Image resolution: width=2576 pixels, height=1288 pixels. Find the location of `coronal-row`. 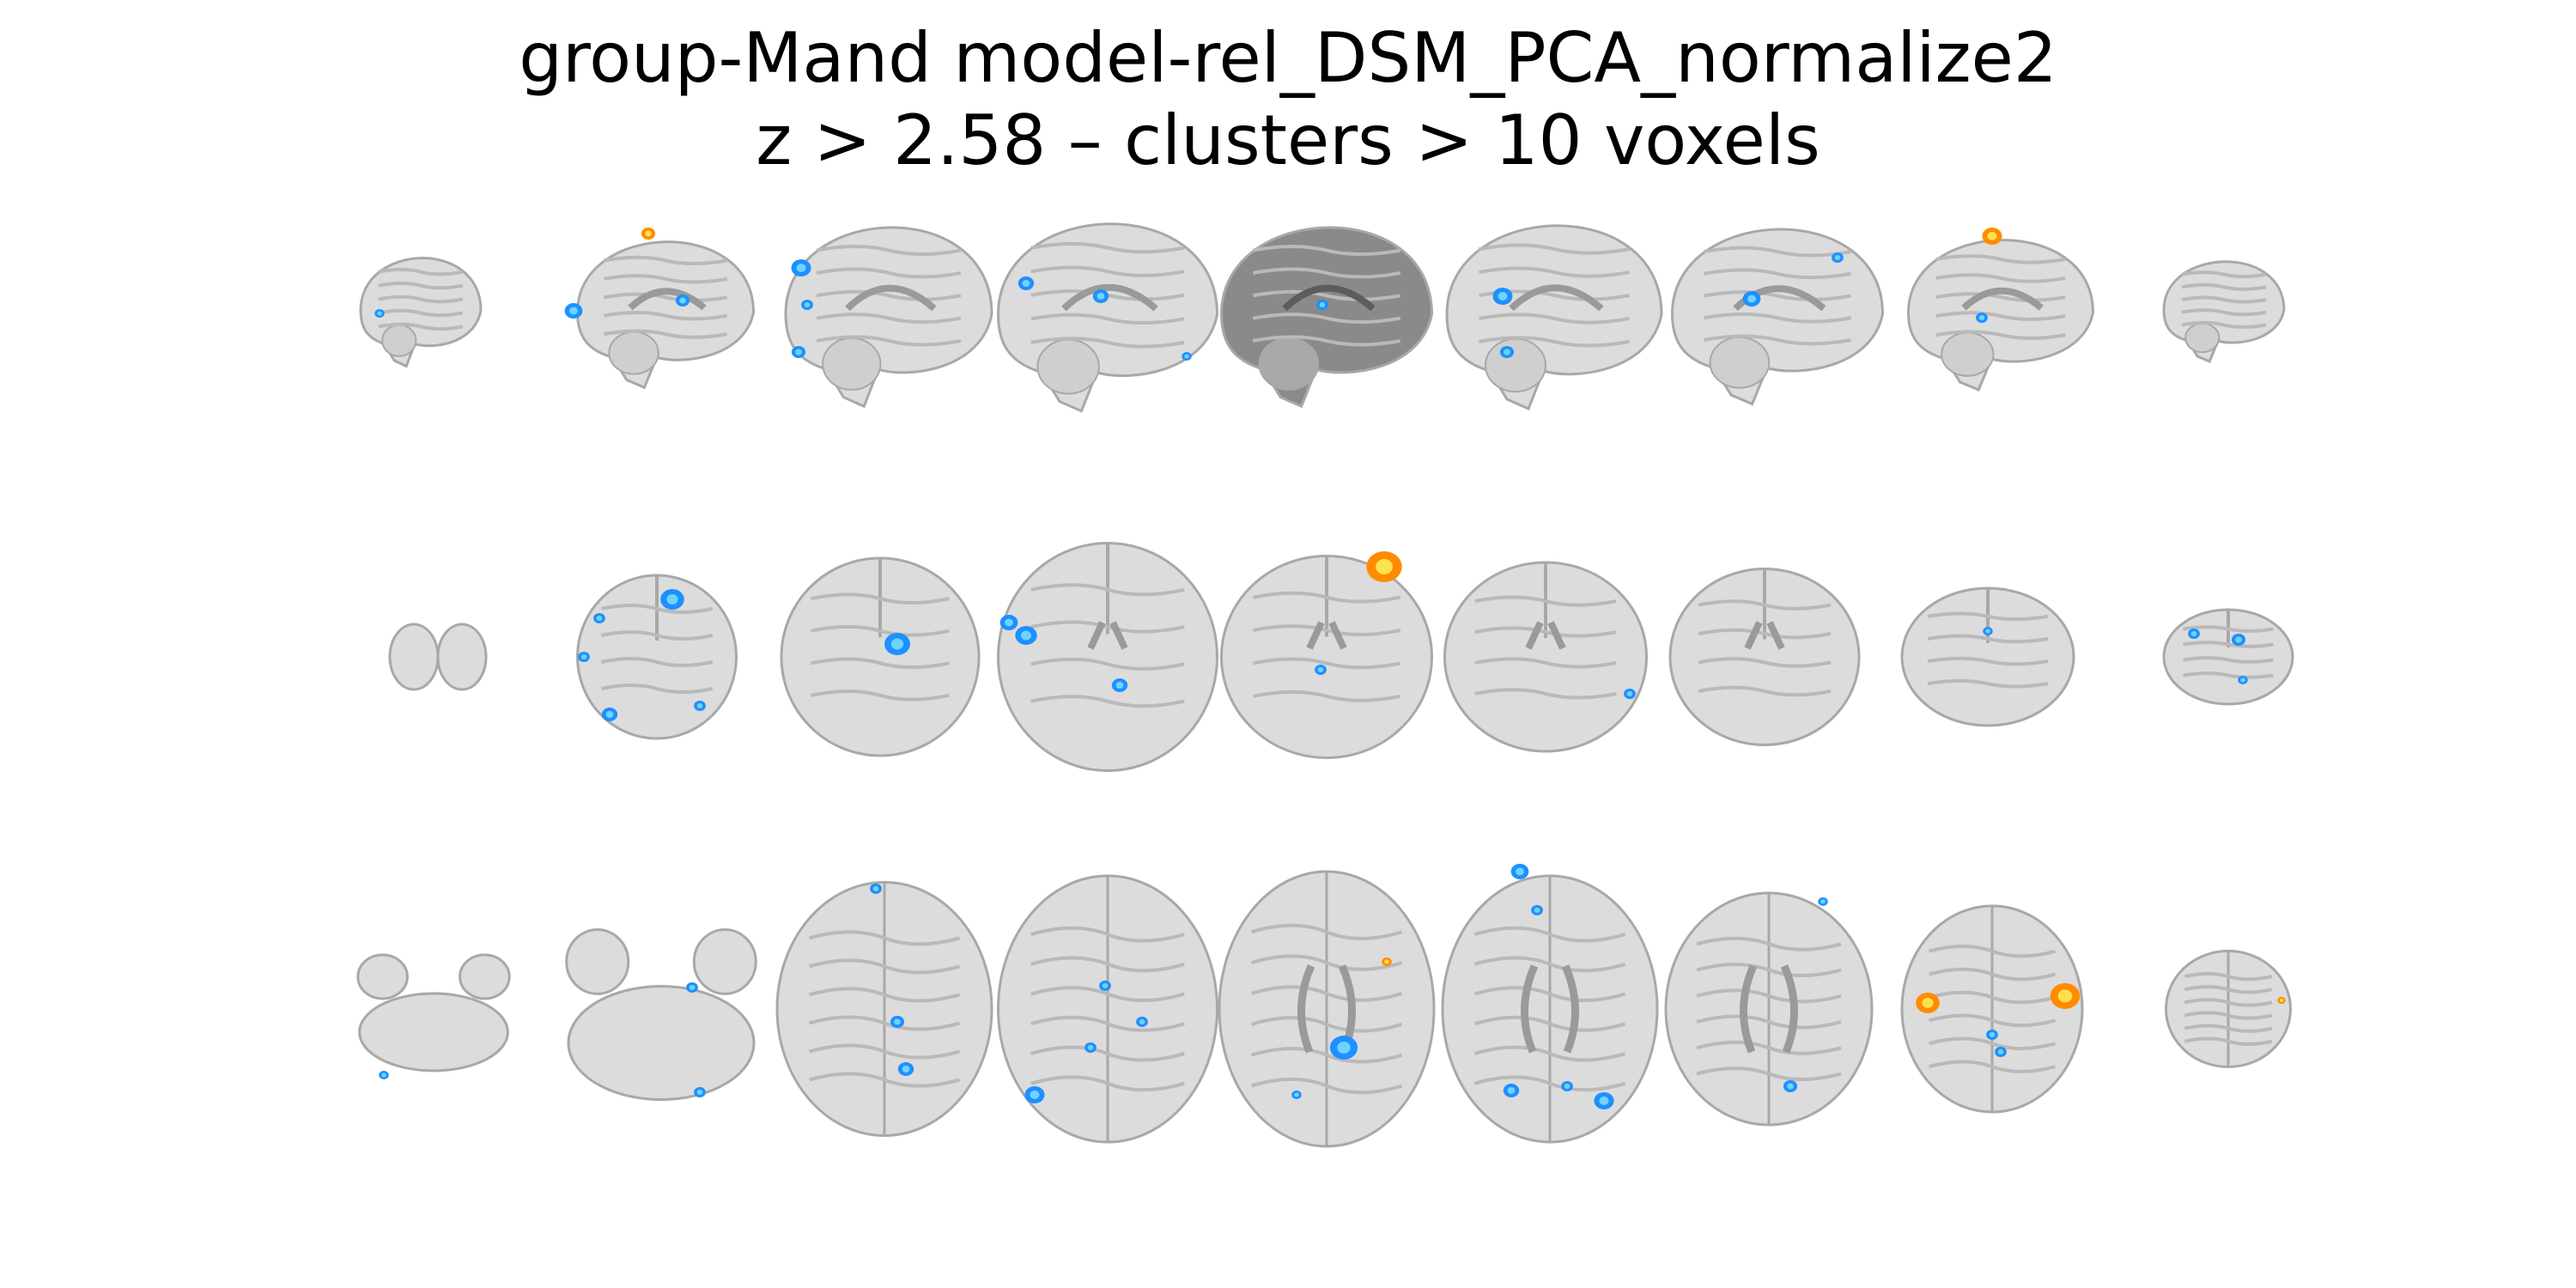

coronal-row is located at coordinates (1341, 657).